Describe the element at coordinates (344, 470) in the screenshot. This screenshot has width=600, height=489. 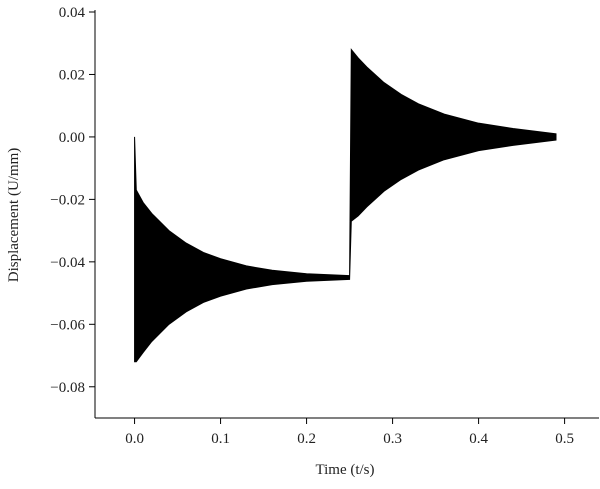
I see `x-axis-label: Time (t/s)` at that location.